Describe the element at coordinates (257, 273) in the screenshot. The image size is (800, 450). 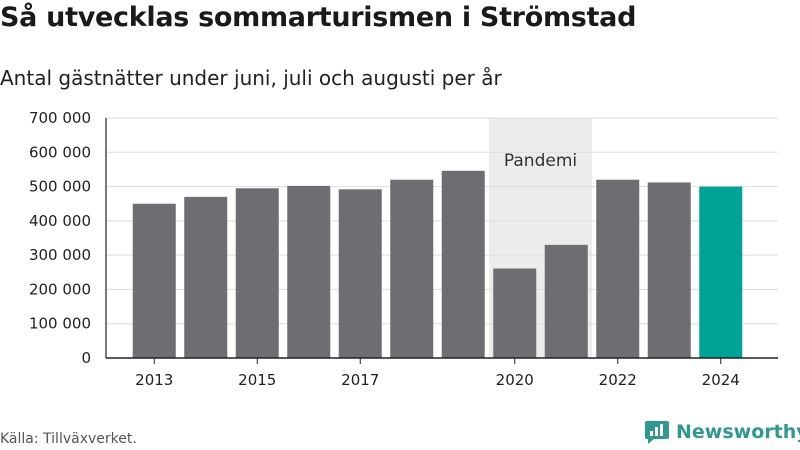
I see `bar-2015` at that location.